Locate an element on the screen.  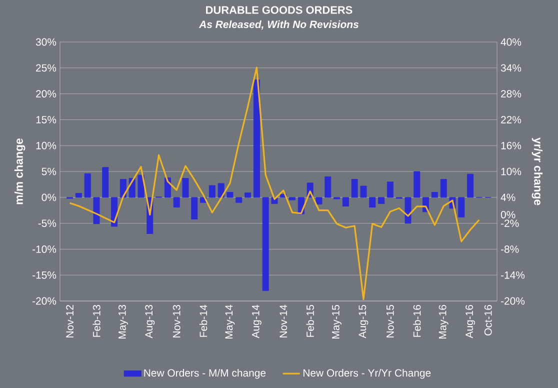
x-tick-label: May-15 is located at coordinates (337, 321).